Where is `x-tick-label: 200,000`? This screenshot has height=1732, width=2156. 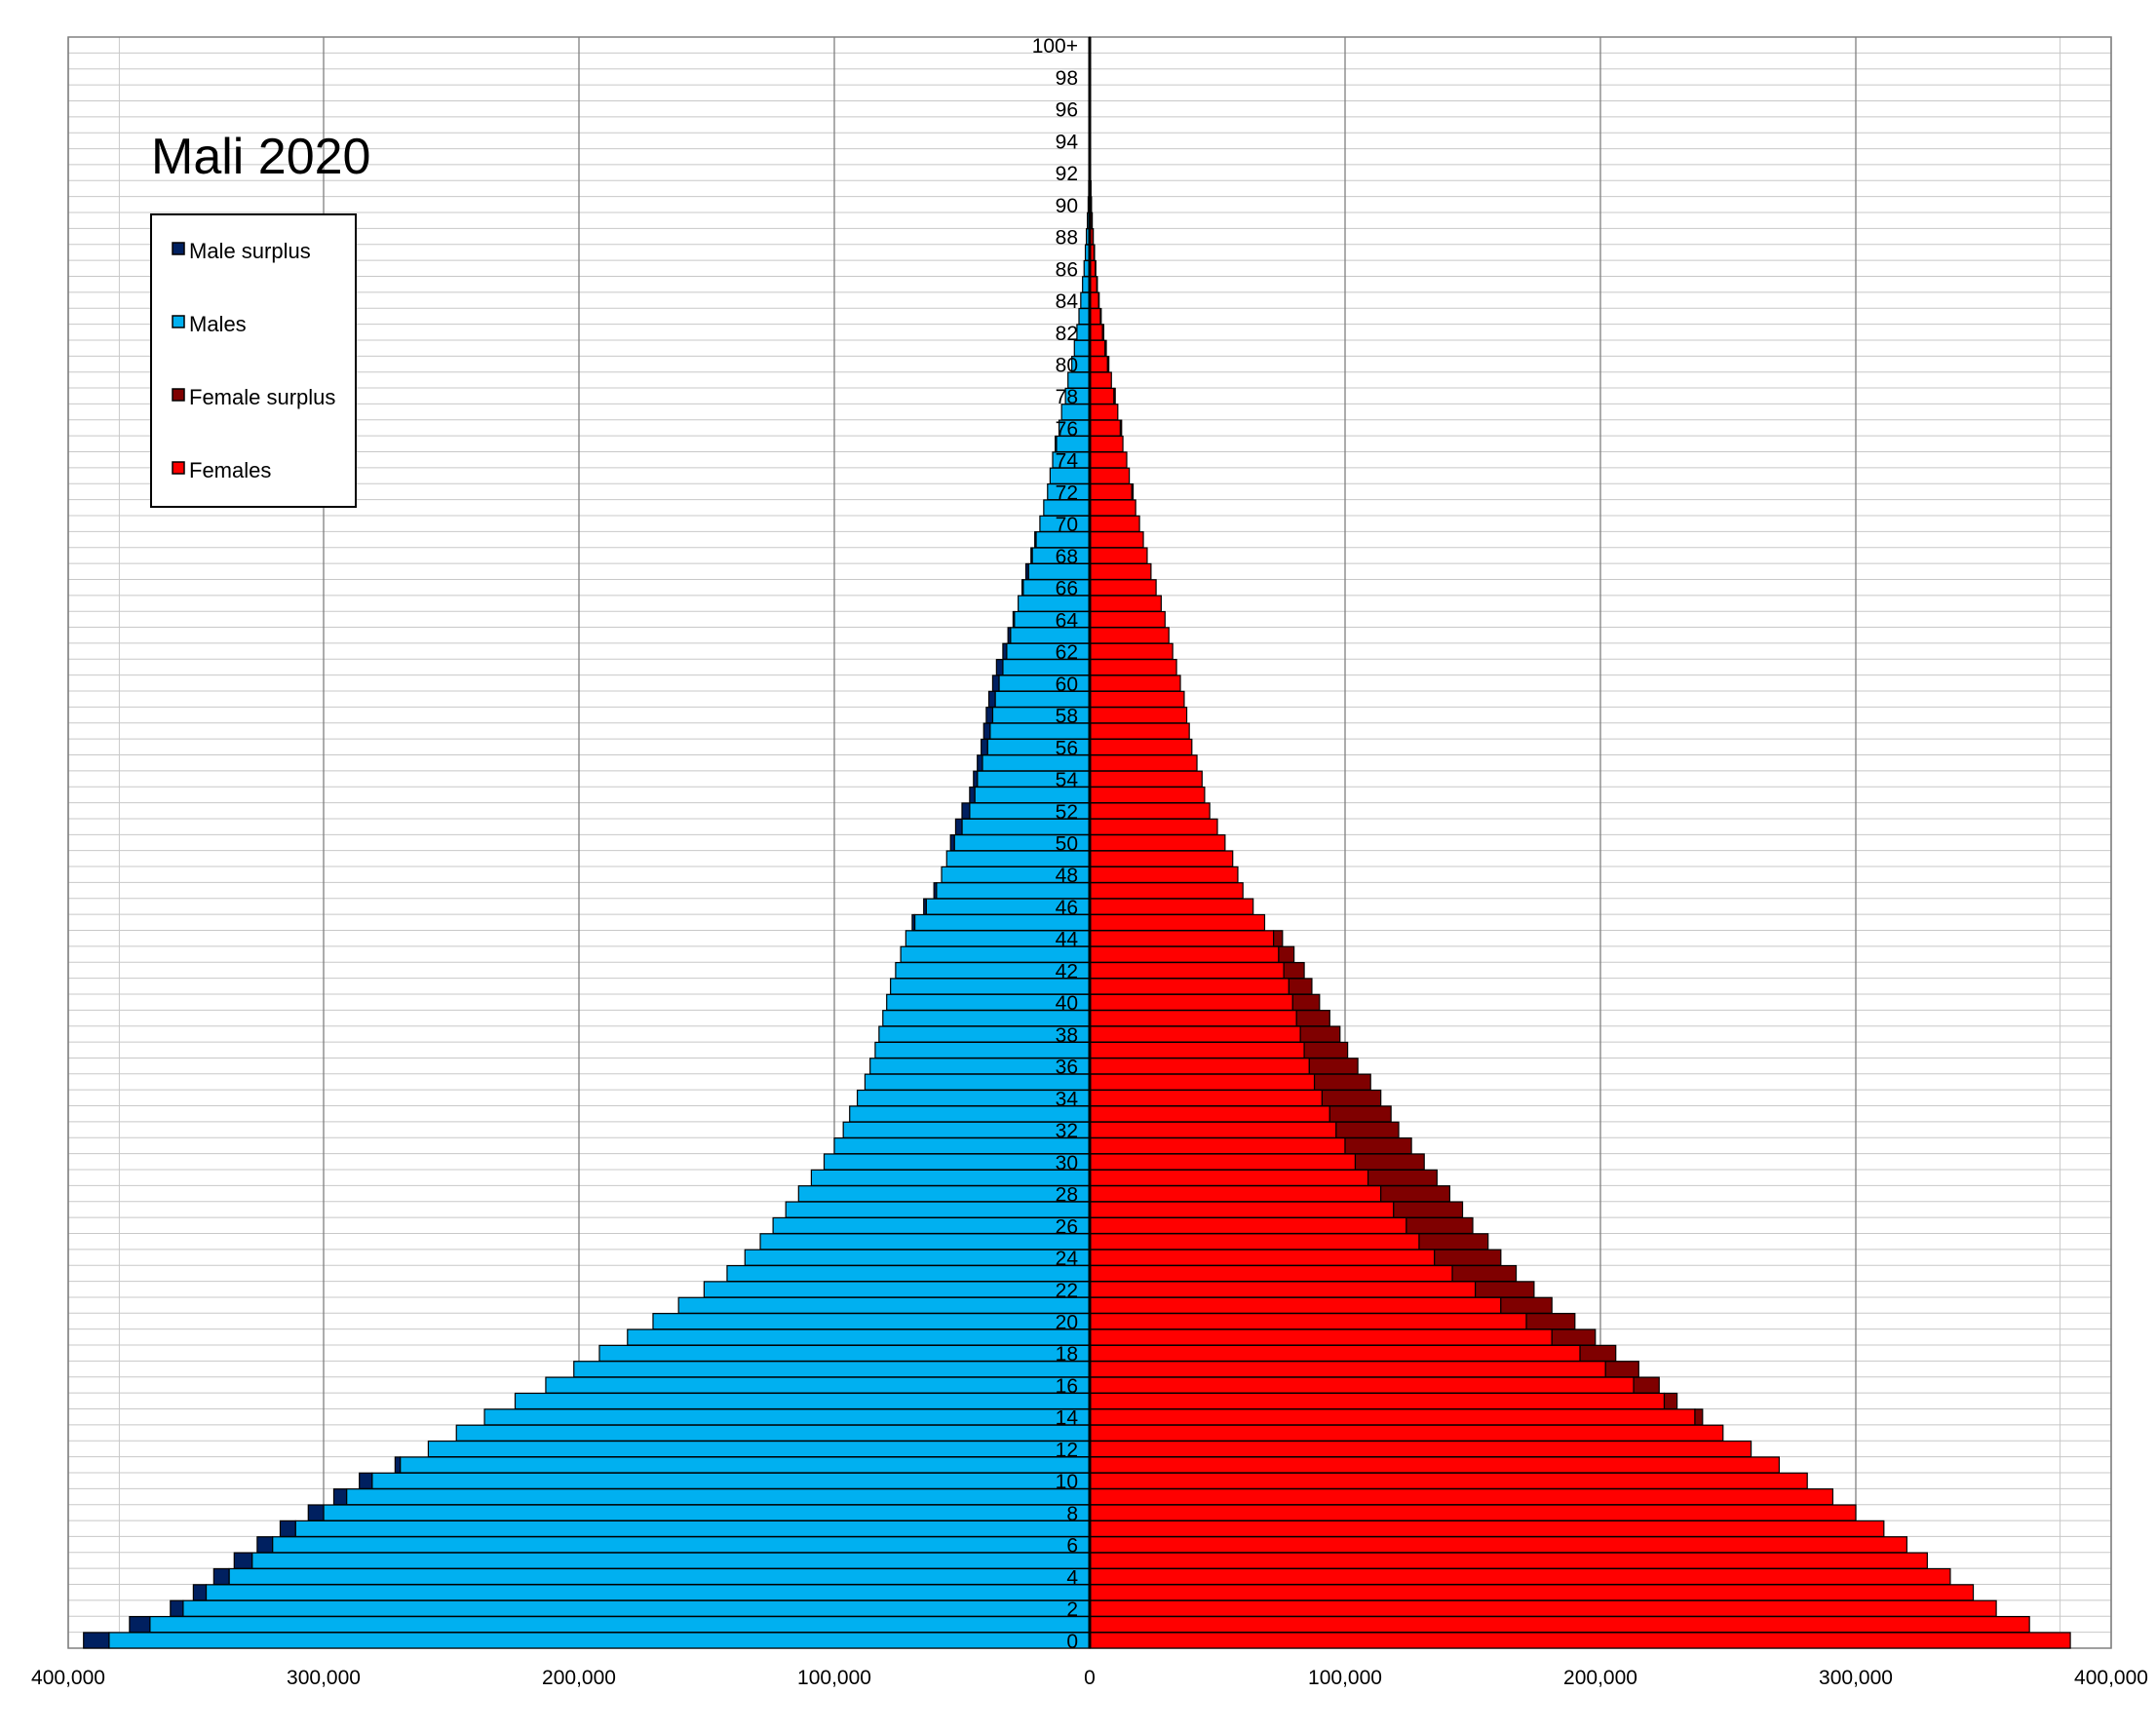 x-tick-label: 200,000 is located at coordinates (579, 1678).